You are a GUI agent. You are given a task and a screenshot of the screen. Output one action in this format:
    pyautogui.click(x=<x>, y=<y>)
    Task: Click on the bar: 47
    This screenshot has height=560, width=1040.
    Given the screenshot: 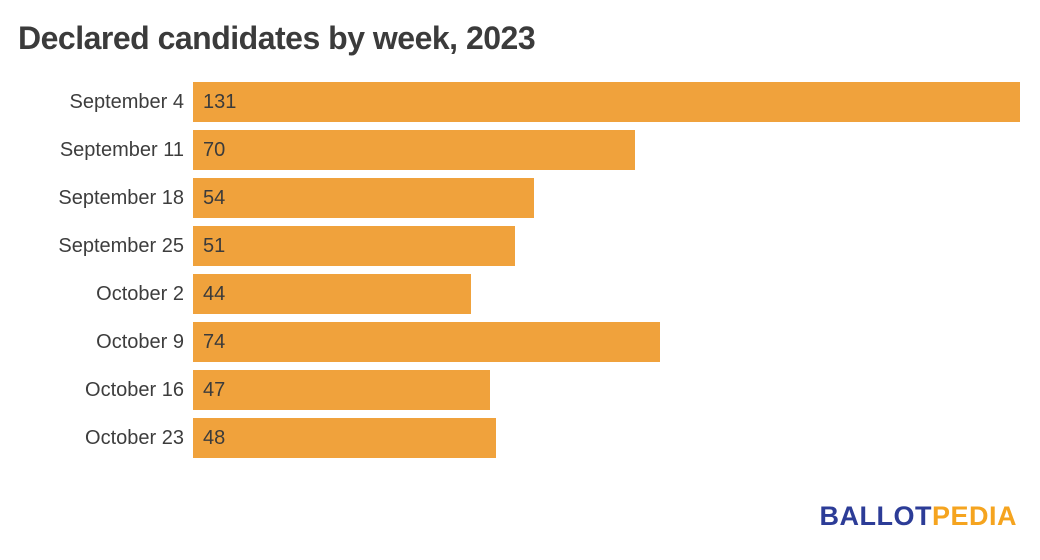 What is the action you would take?
    pyautogui.click(x=341, y=390)
    